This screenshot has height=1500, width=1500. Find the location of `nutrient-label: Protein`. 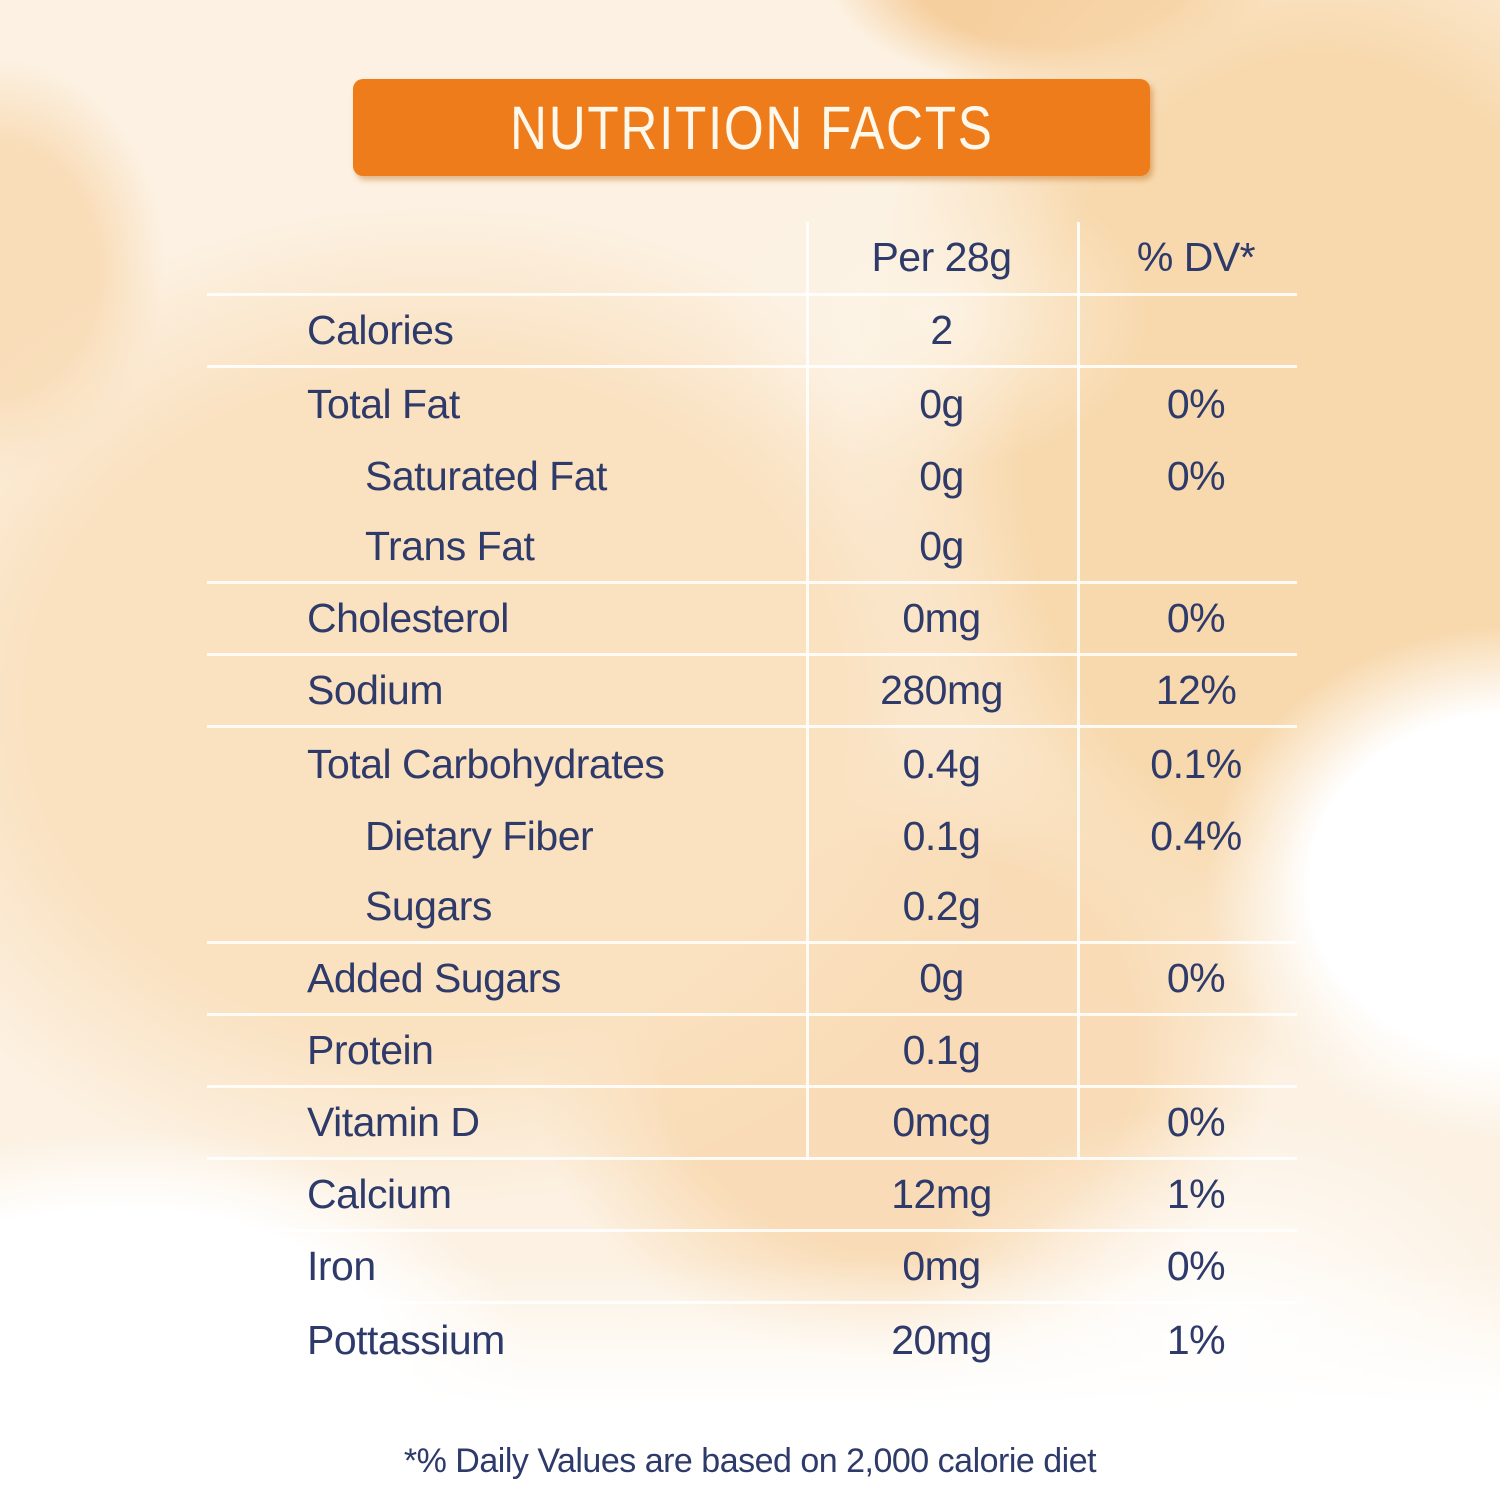

nutrient-label: Protein is located at coordinates (370, 1050).